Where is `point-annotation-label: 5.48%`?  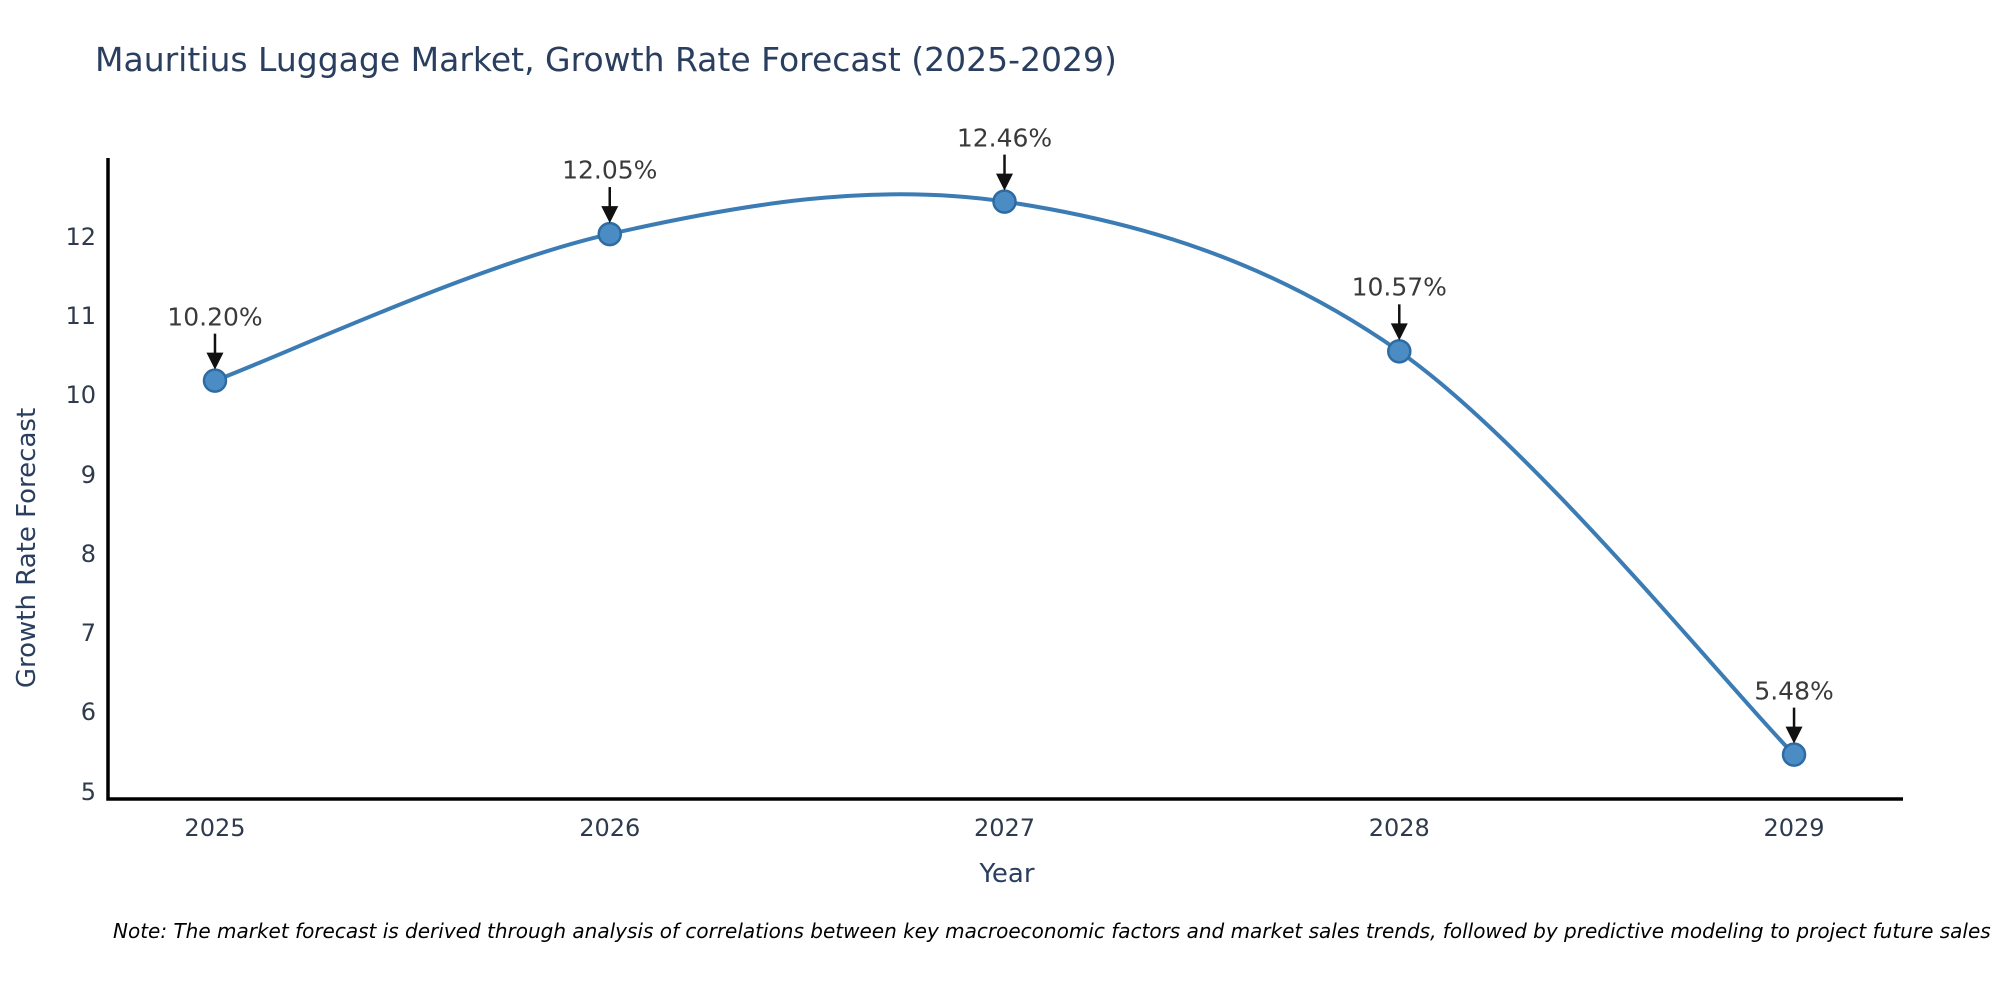 point-annotation-label: 5.48% is located at coordinates (1794, 691).